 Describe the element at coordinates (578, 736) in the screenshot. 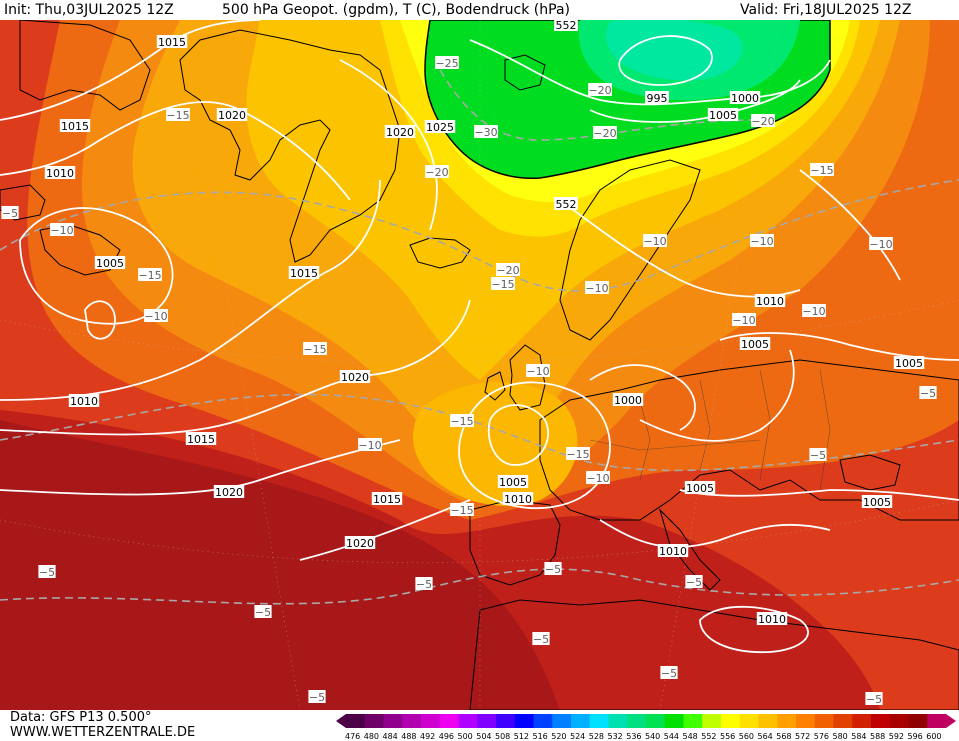

I see `legend-tick-label: 524` at that location.